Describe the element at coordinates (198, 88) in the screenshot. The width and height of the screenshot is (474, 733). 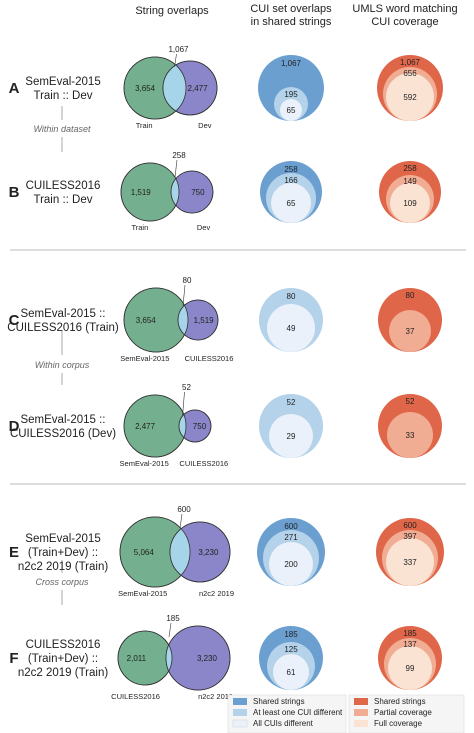
I see `venn-right-value: 2,477` at that location.